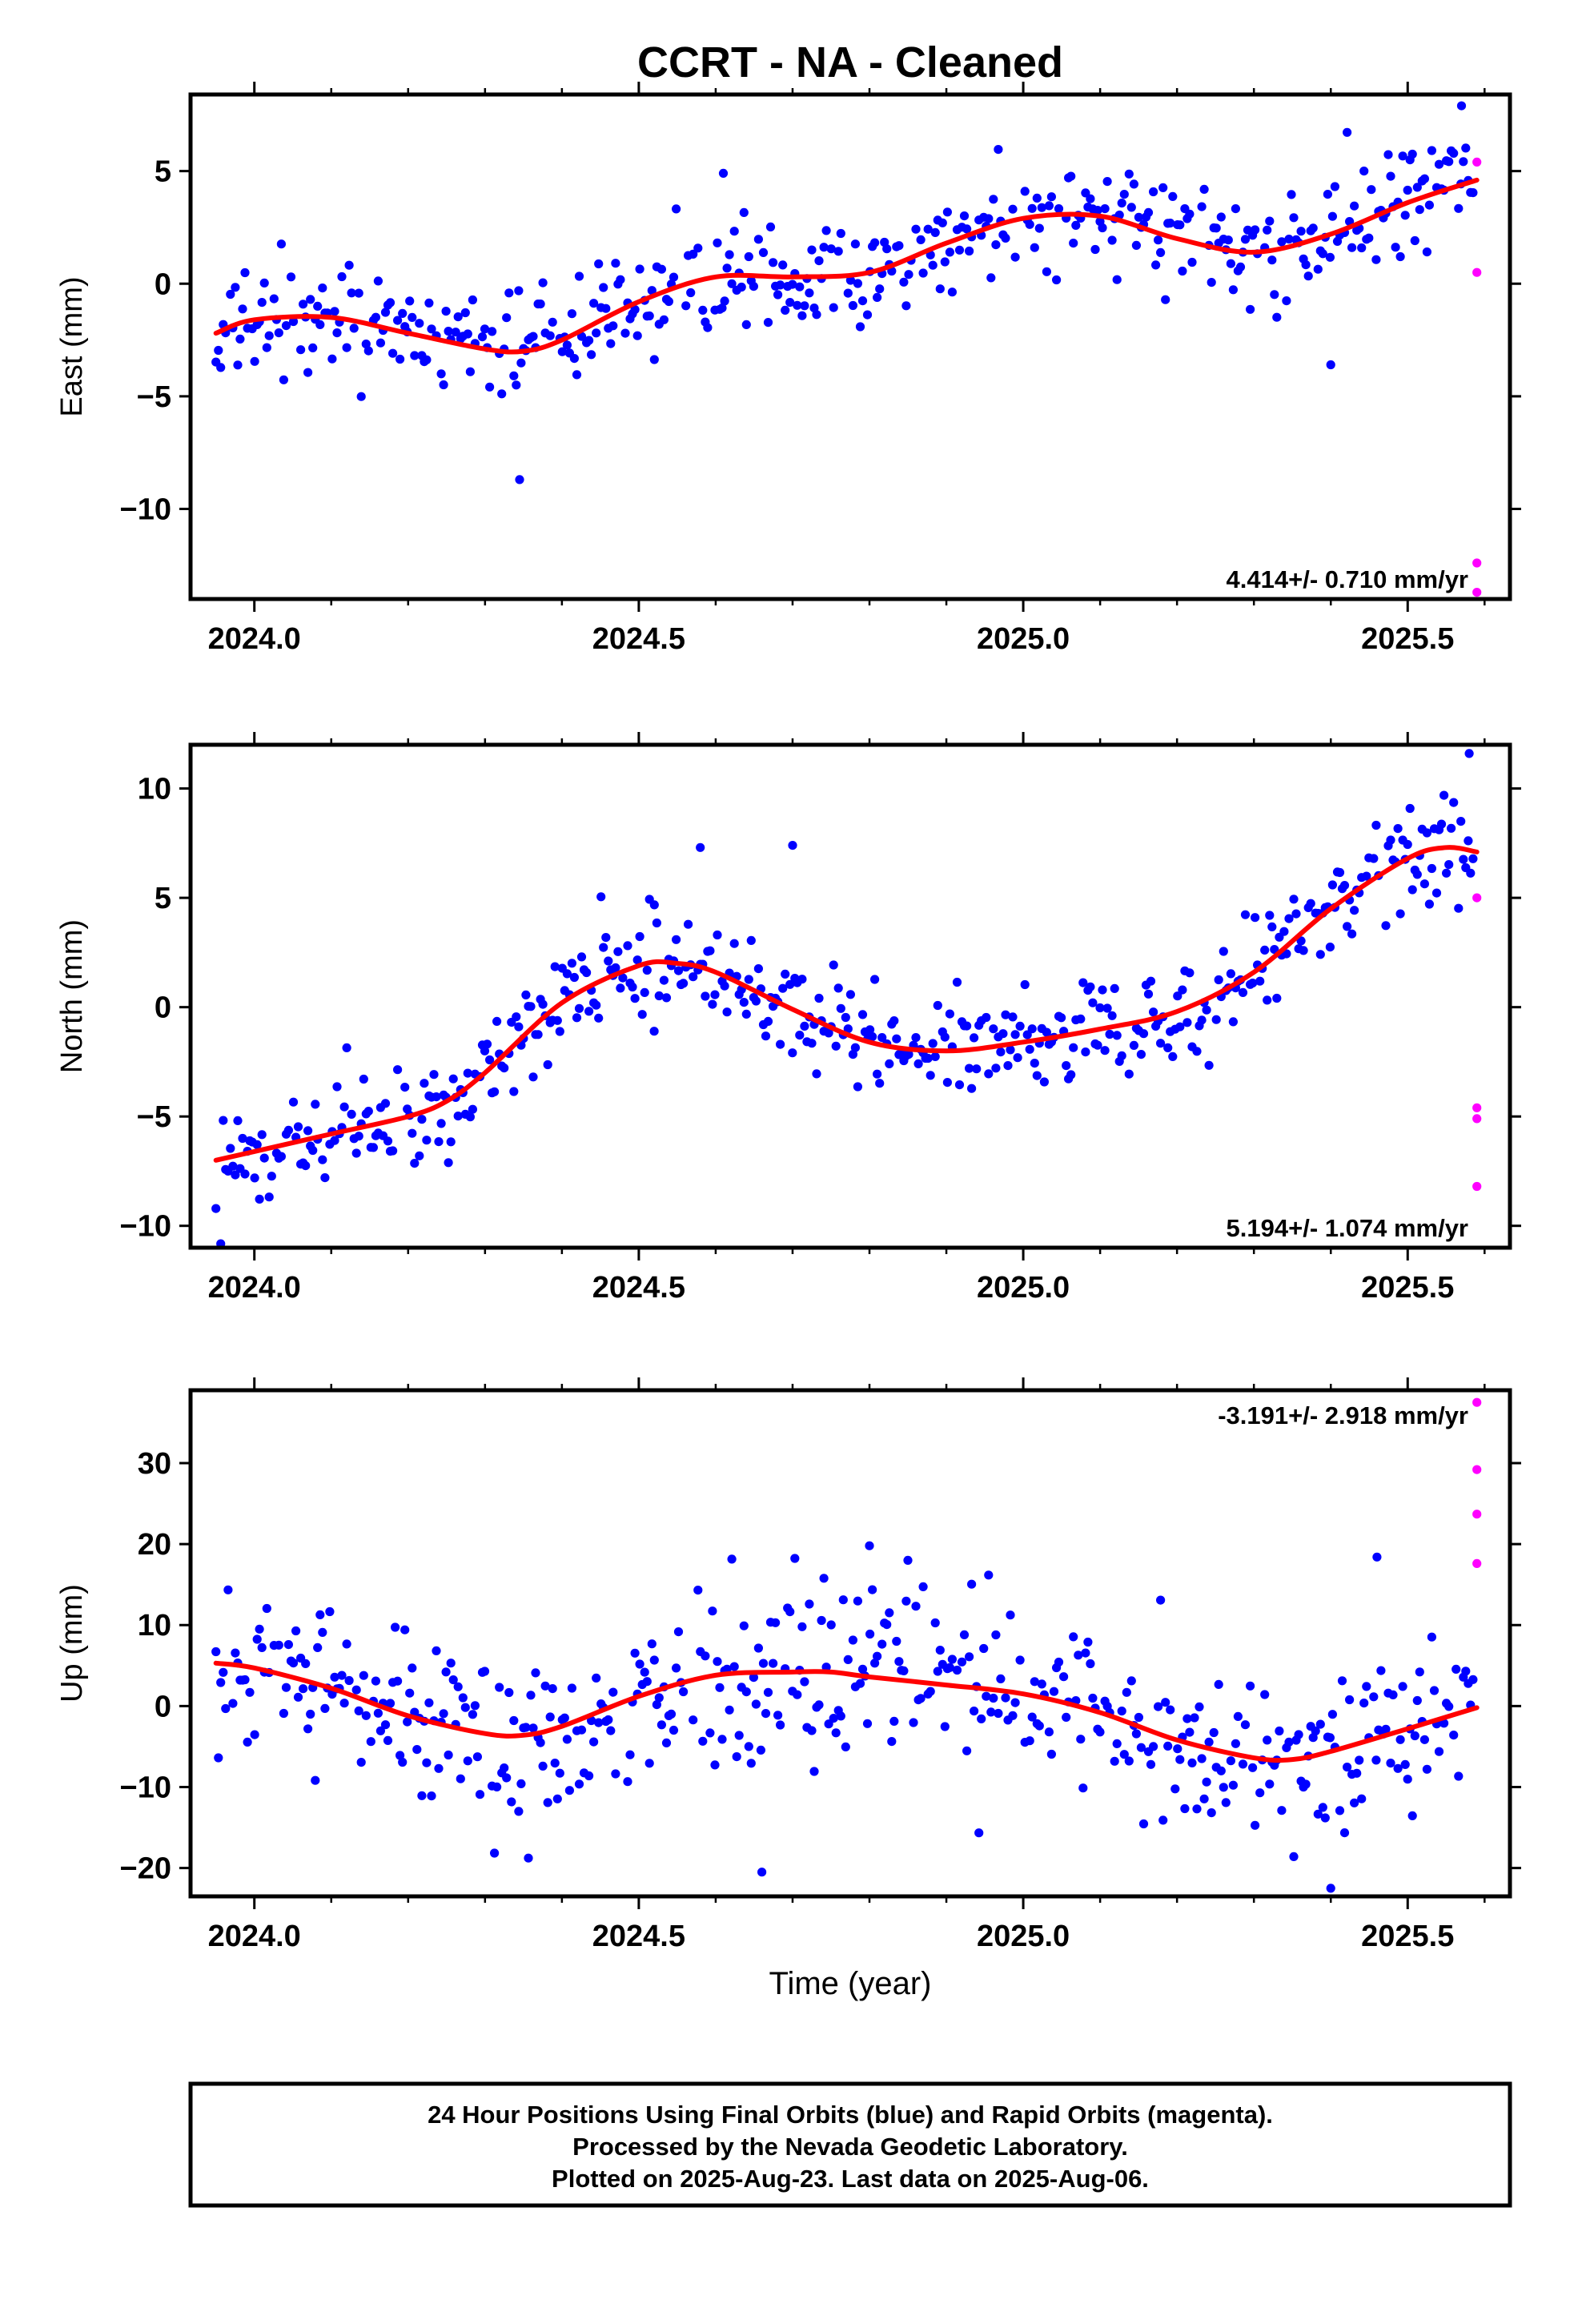 This screenshot has height=2324, width=1582. I want to click on x-axis-label: Time (year), so click(850, 1983).